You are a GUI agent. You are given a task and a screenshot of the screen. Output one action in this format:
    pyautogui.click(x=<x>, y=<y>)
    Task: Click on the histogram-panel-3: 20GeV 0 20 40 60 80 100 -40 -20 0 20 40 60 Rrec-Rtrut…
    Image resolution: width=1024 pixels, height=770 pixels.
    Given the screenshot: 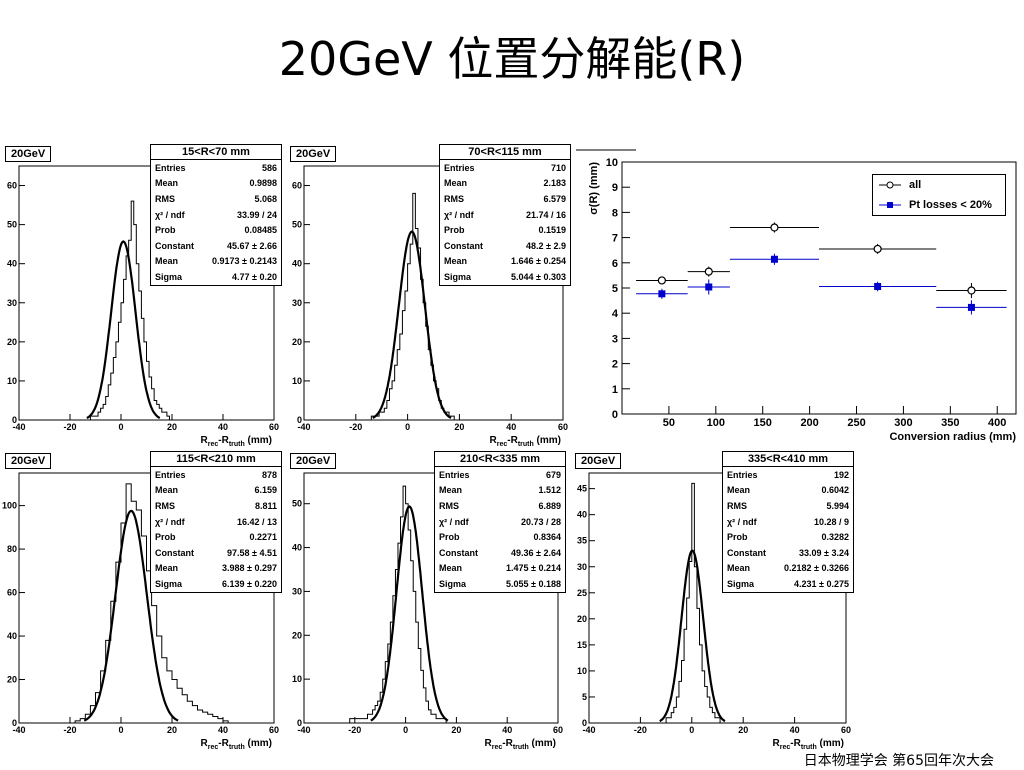 What is the action you would take?
    pyautogui.click(x=142, y=599)
    